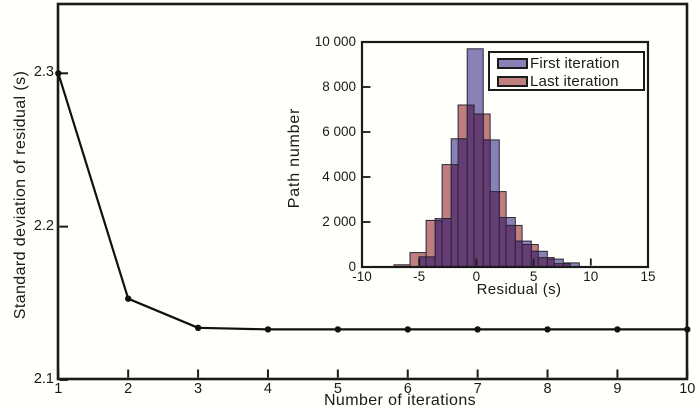 The width and height of the screenshot is (700, 412). I want to click on main-x-tick-label: 6, so click(407, 389).